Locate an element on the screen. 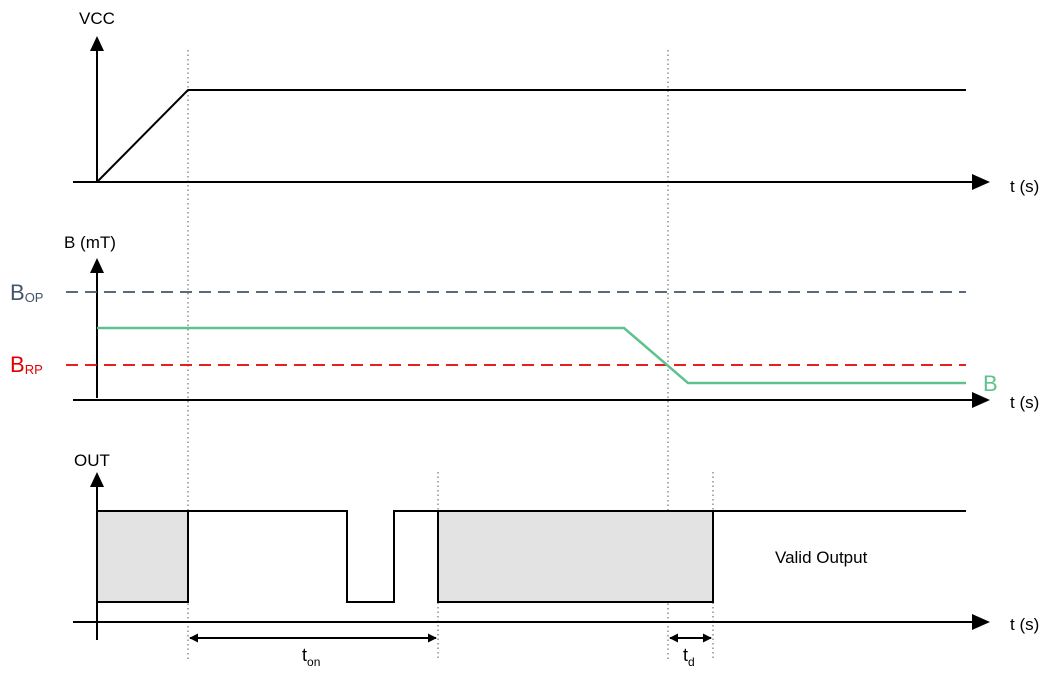  vcc-signal is located at coordinates (531, 136).